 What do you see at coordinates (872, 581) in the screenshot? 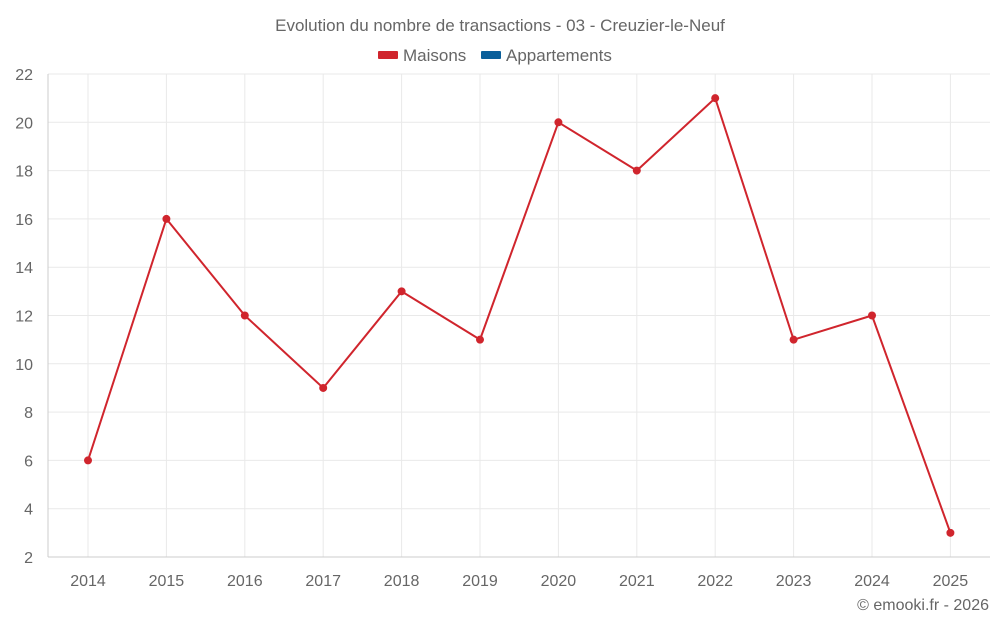
I see `x-tick-label-2024: 2024` at bounding box center [872, 581].